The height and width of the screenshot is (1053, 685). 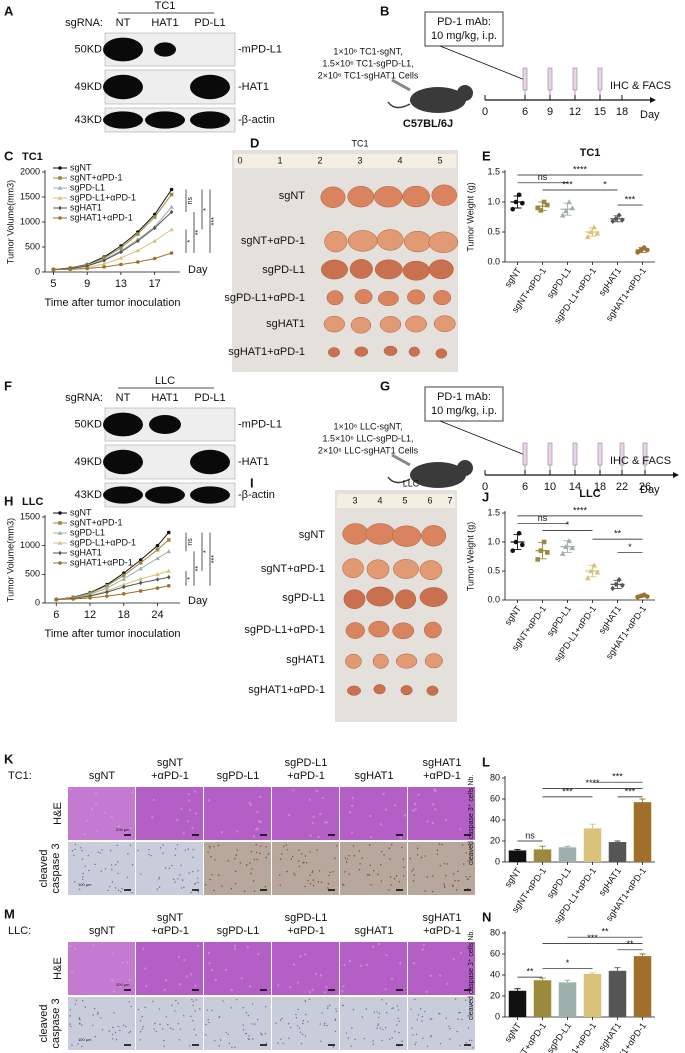 I want to click on ruler, so click(x=345, y=161).